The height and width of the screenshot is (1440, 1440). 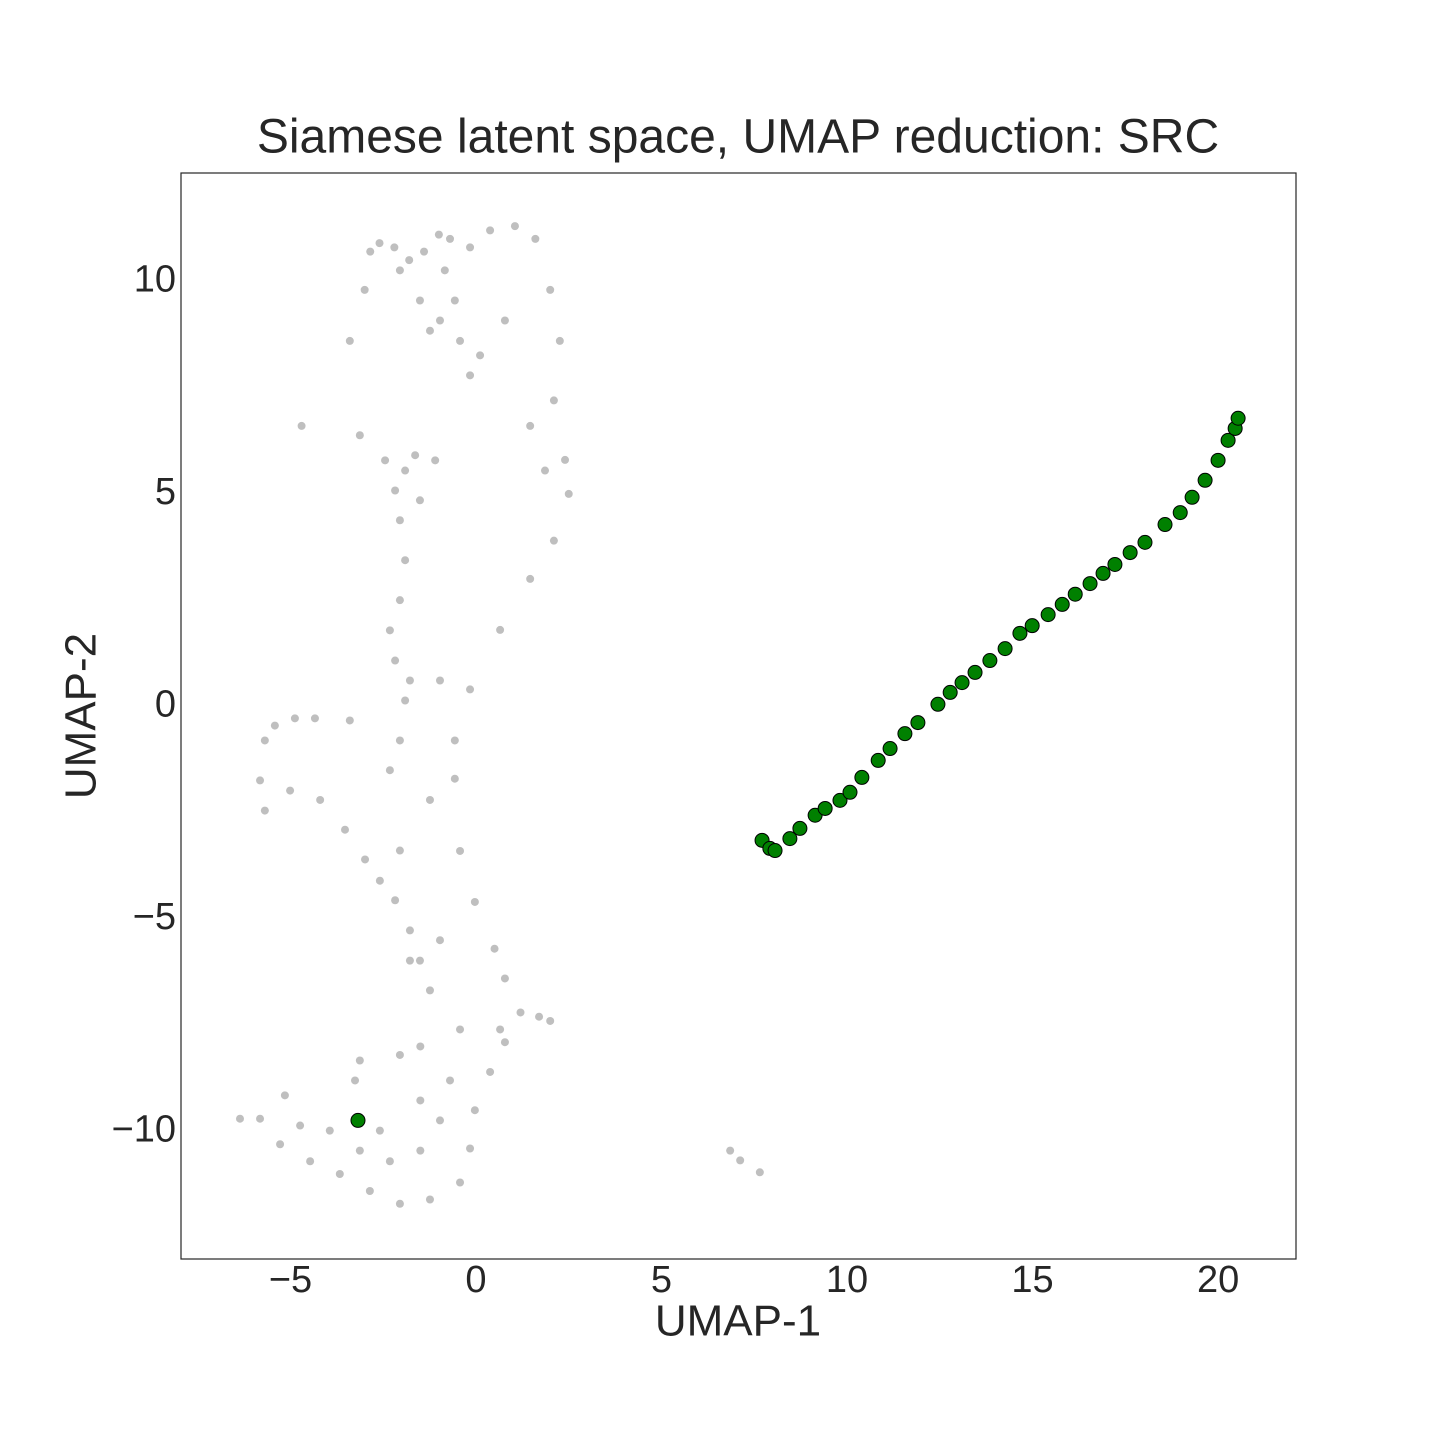 I want to click on x-axis-label: UMAP-1, so click(x=738, y=1321).